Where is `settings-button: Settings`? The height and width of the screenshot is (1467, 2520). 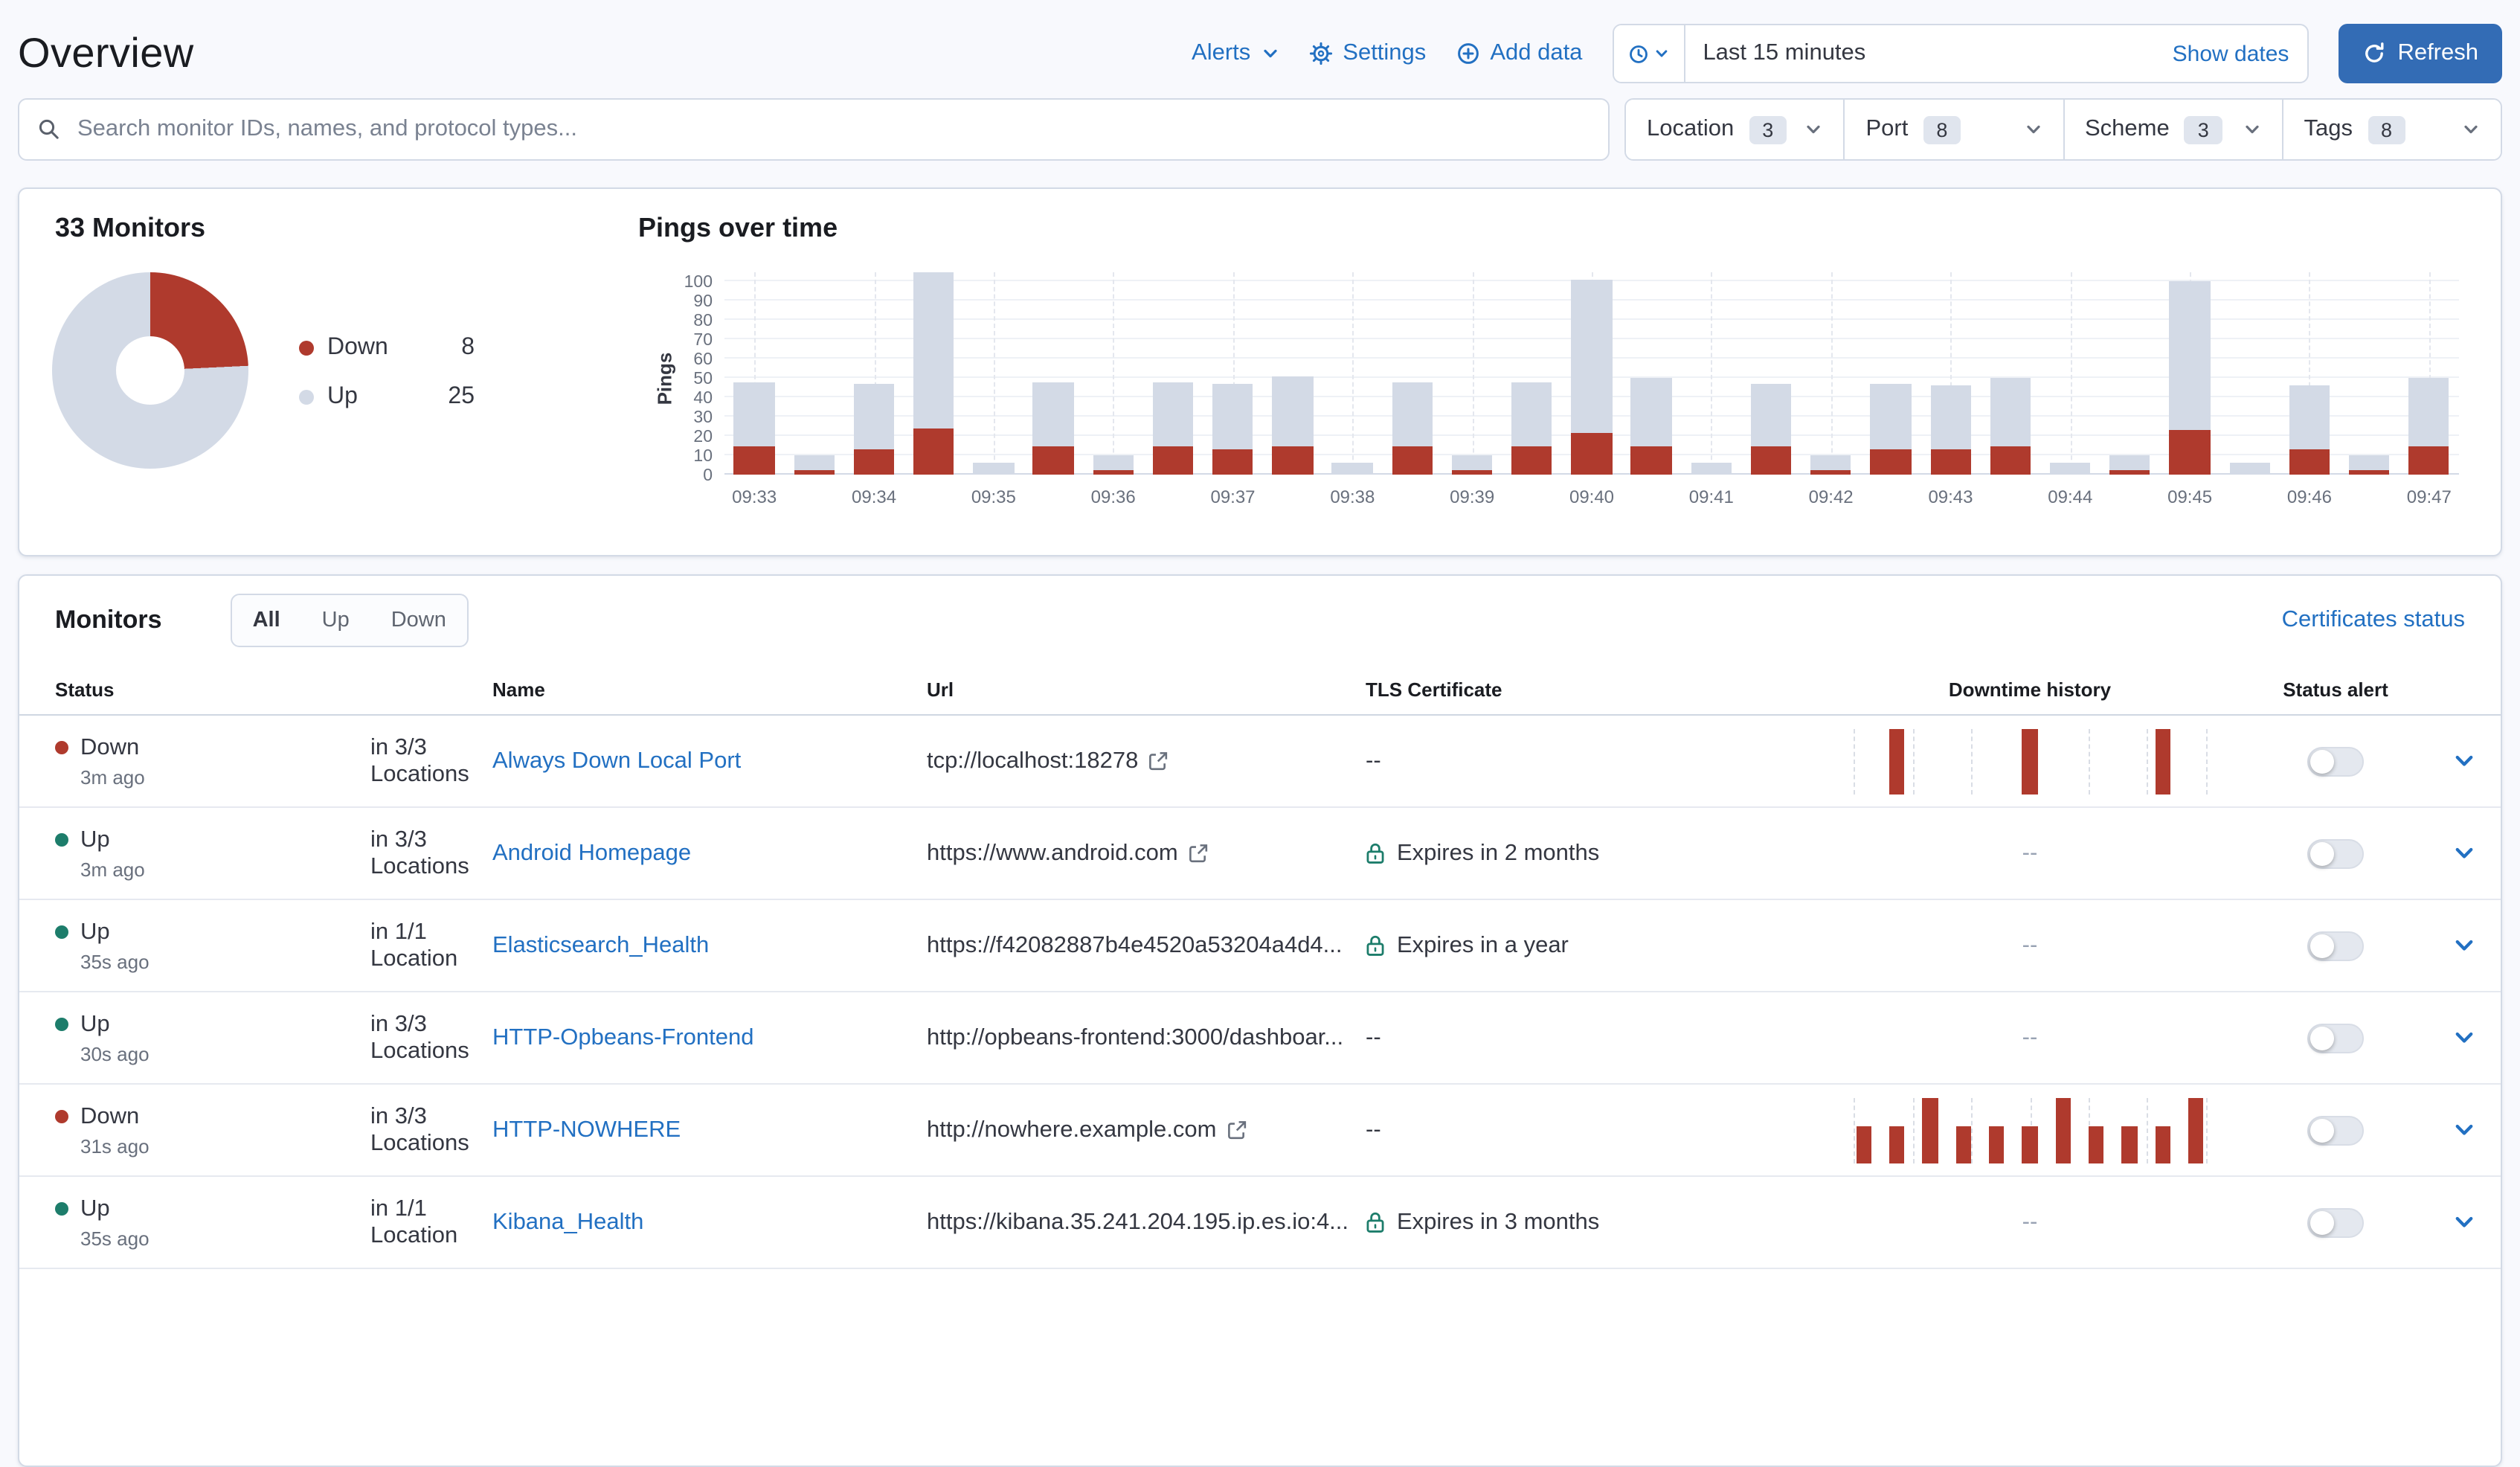
settings-button: Settings is located at coordinates (1367, 53).